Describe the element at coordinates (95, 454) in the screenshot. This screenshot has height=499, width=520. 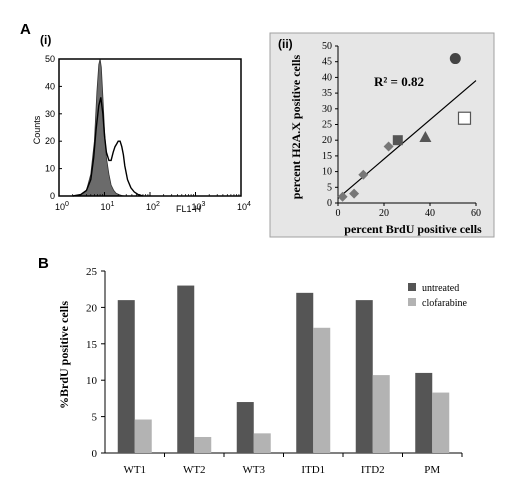
I see `bar-y-tick-label: 0` at that location.